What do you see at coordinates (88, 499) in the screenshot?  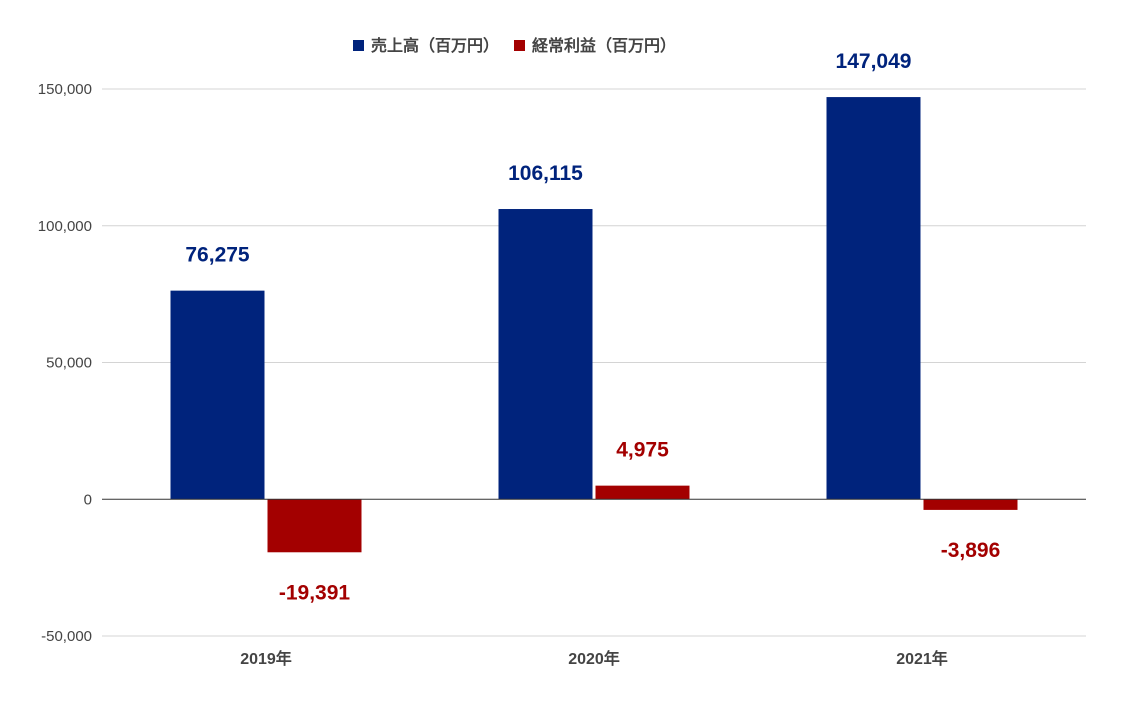 I see `y-tick-label: 0` at bounding box center [88, 499].